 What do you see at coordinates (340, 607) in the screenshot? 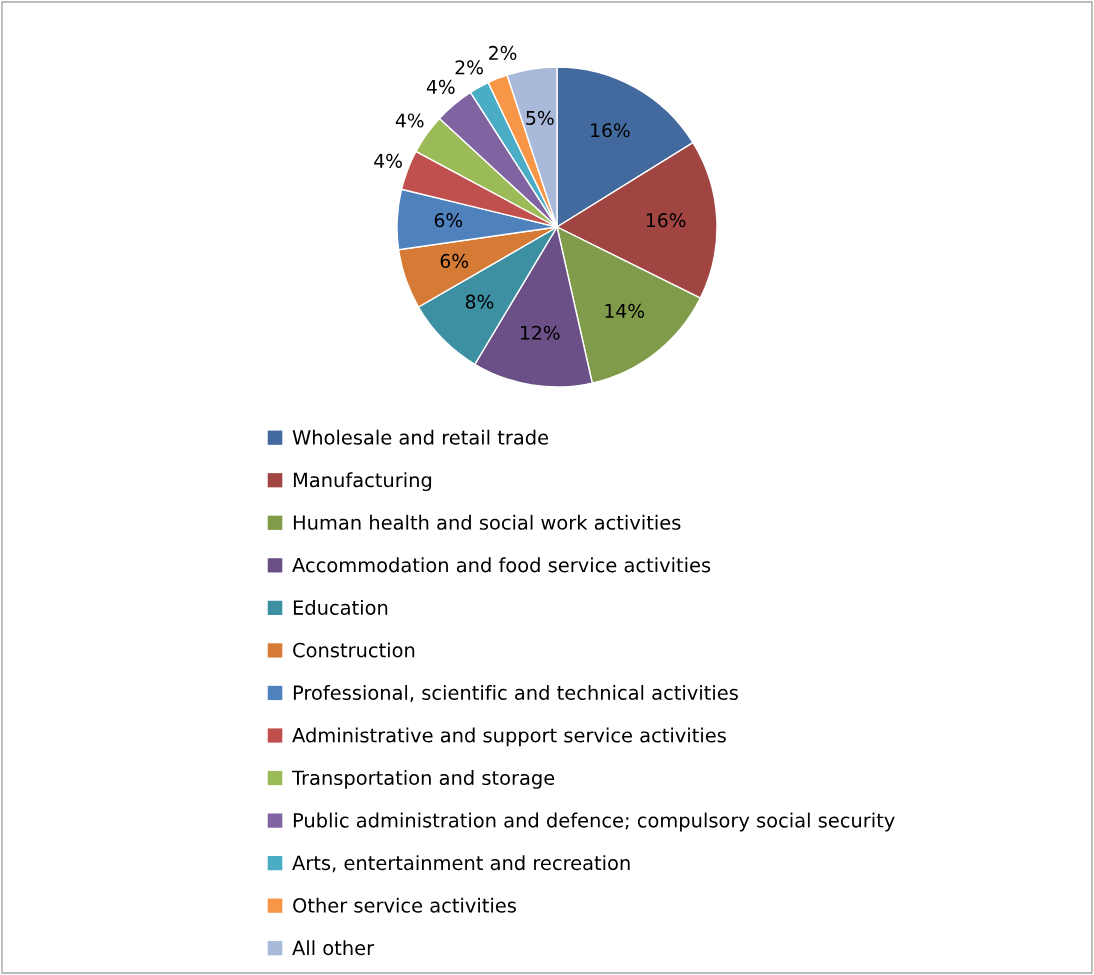
I see `legend-label: Education` at bounding box center [340, 607].